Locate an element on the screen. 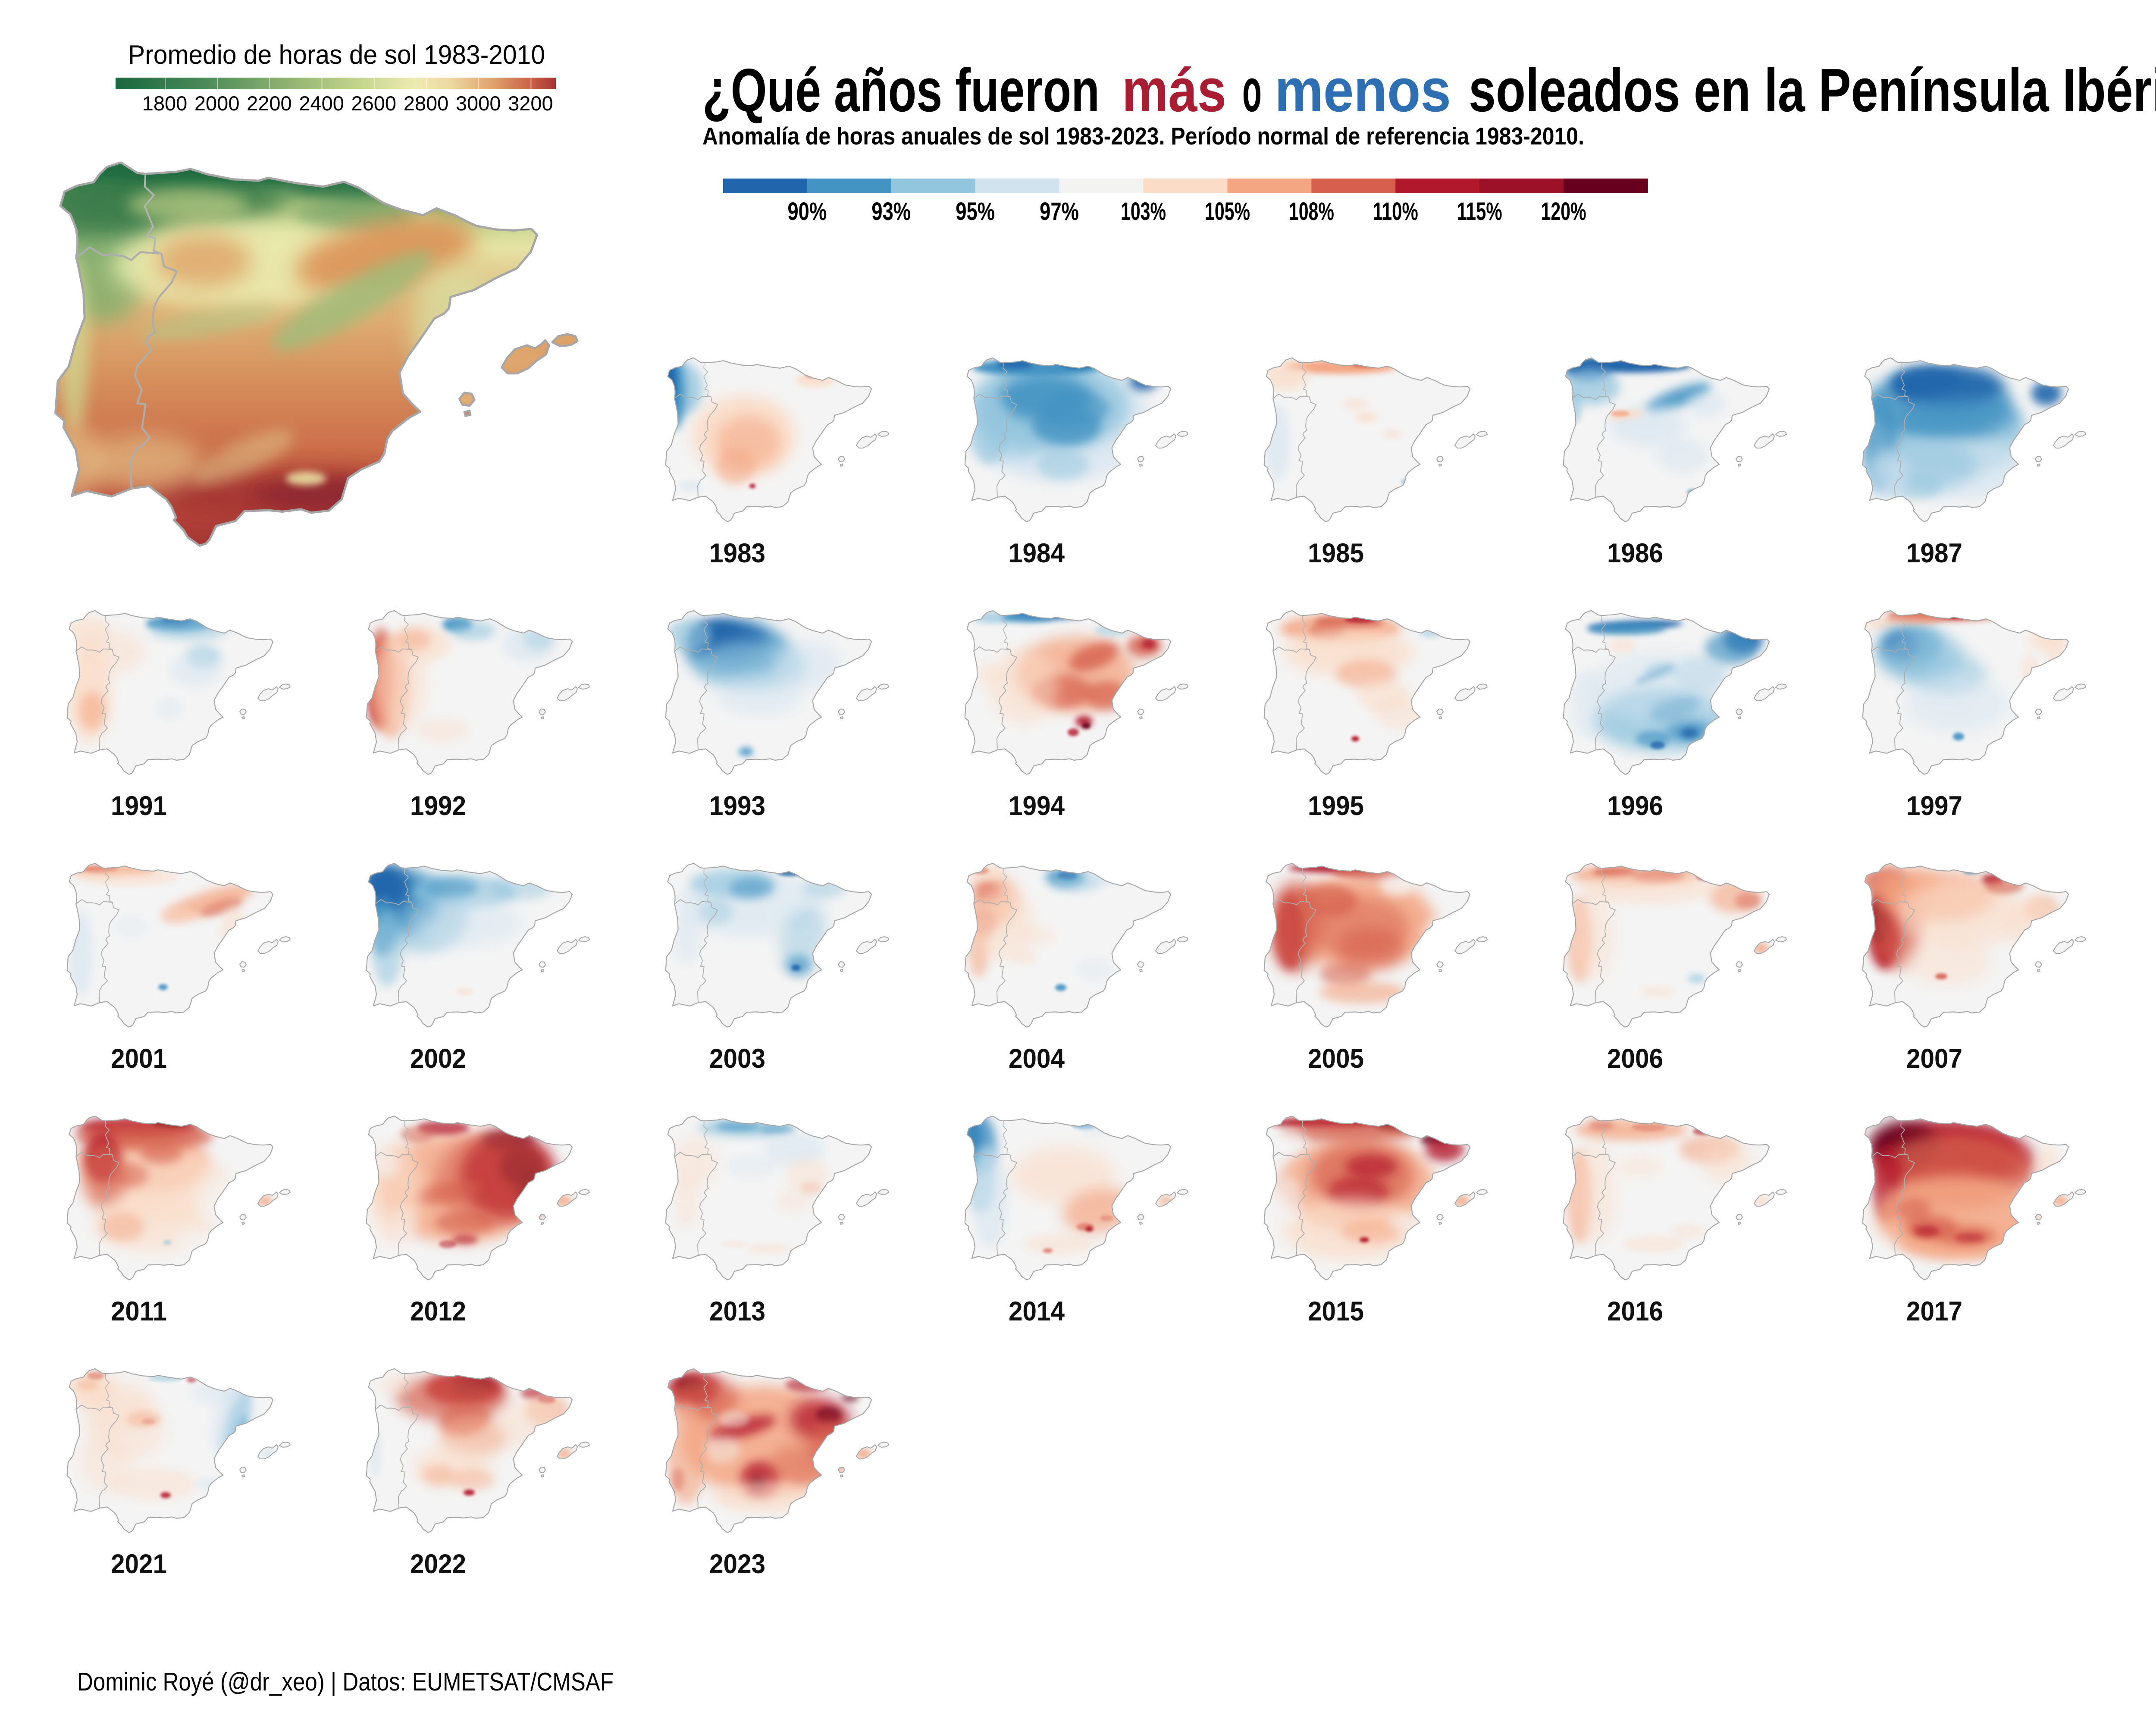 The image size is (2156, 1728). svg-text: 1997 is located at coordinates (1934, 806).